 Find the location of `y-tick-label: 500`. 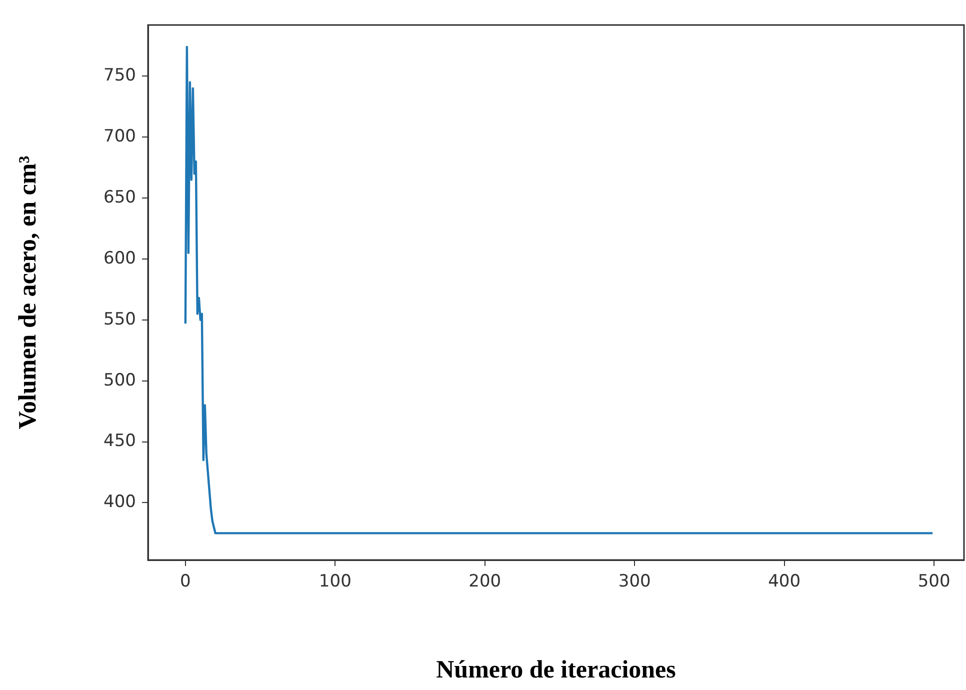

y-tick-label: 500 is located at coordinates (120, 380).